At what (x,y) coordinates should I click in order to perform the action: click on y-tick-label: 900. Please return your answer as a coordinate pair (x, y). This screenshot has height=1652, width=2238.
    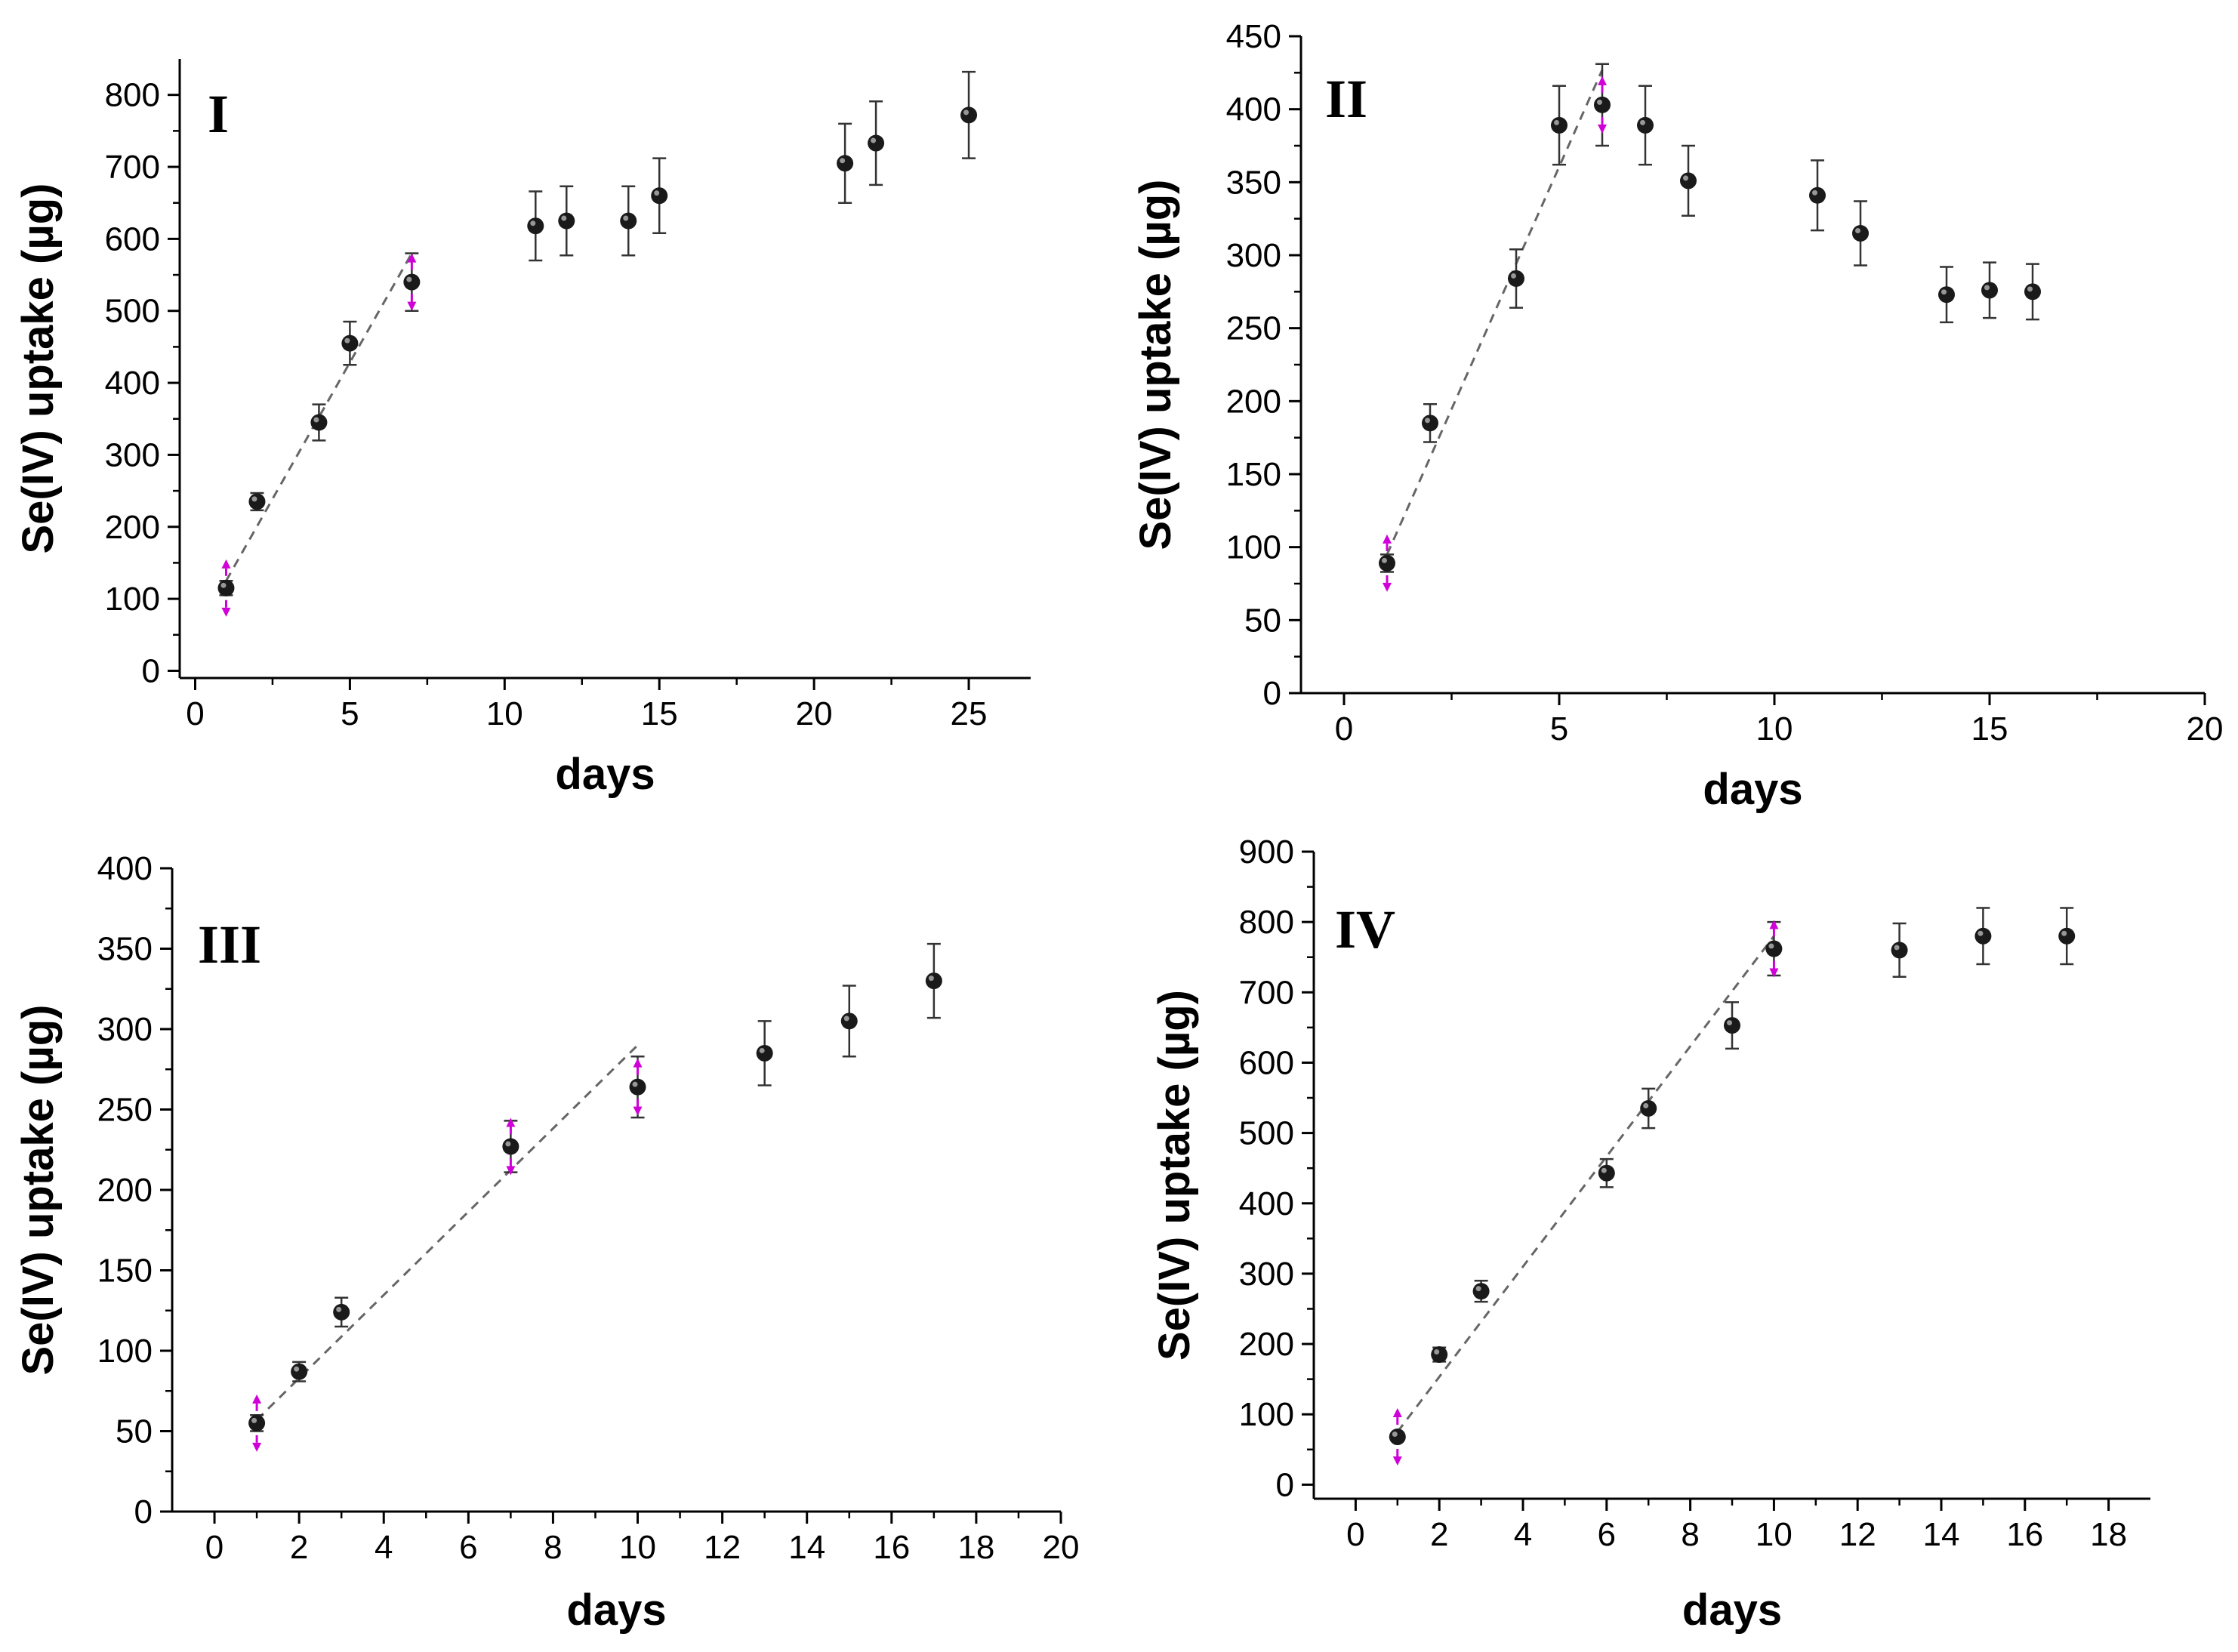
    Looking at the image, I should click on (1266, 852).